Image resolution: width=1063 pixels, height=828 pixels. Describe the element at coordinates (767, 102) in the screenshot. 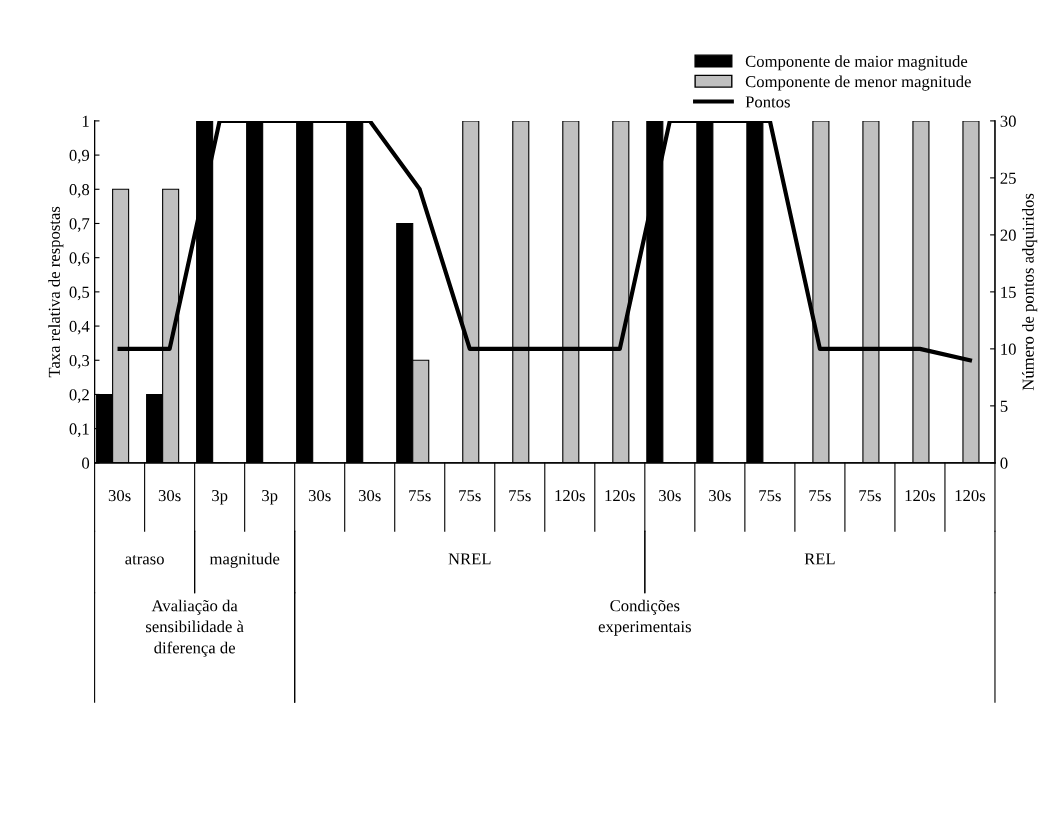

I see `legend-label: Pontos` at that location.